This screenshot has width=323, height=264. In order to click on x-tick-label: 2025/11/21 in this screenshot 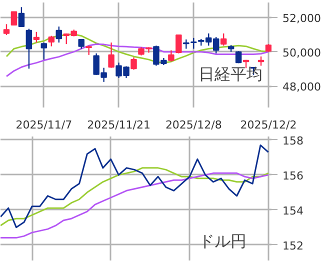, I will do `click(118, 125)`.